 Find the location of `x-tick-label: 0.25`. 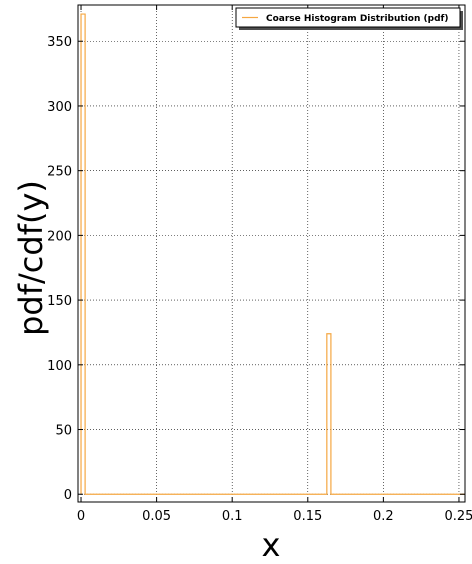

x-tick-label: 0.25 is located at coordinates (458, 516).